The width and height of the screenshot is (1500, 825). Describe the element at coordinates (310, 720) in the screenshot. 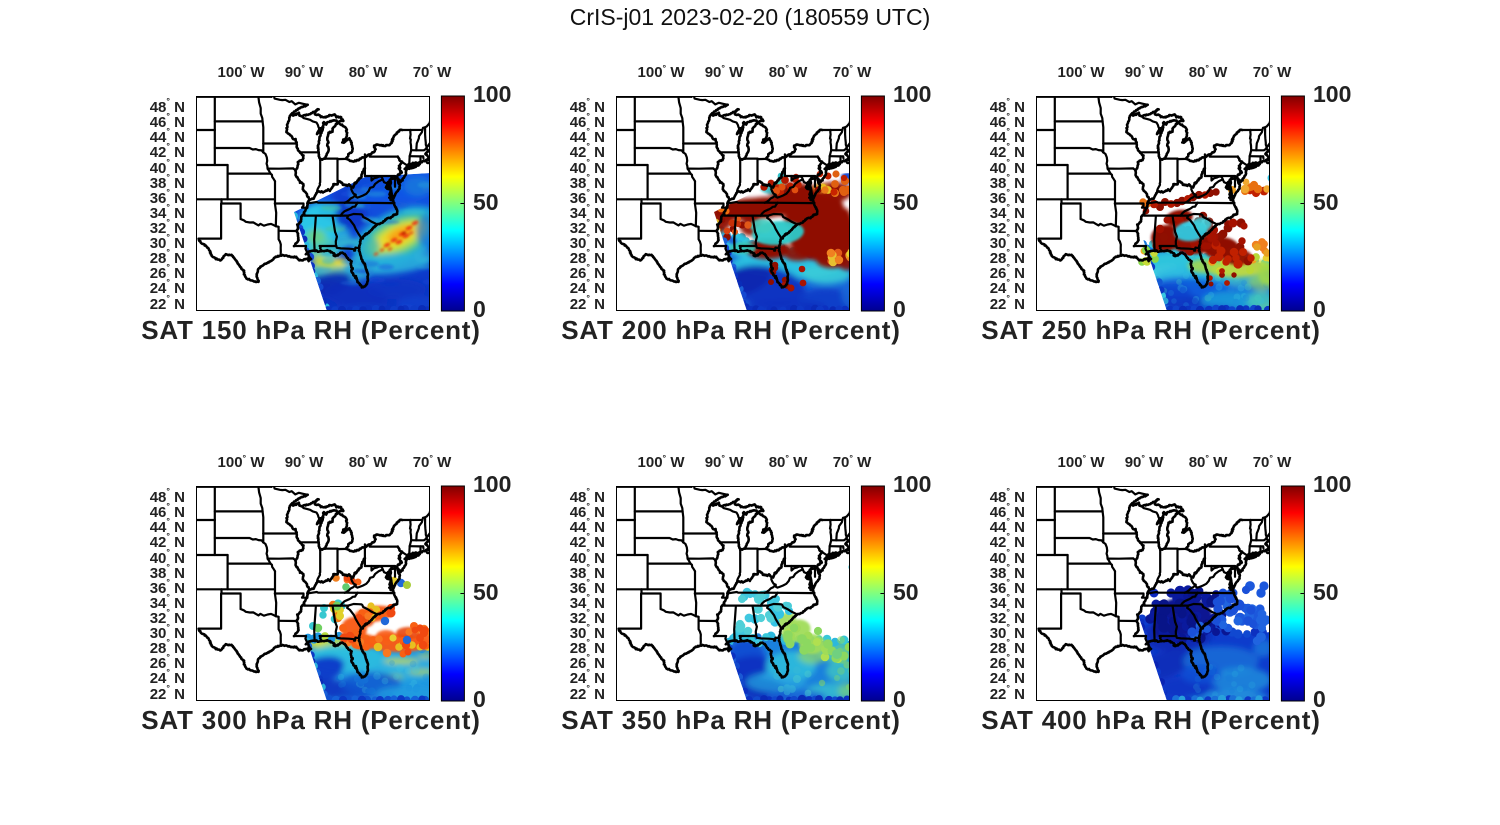

I see `svg-text: SAT 300 hPa RH (Percent)` at that location.